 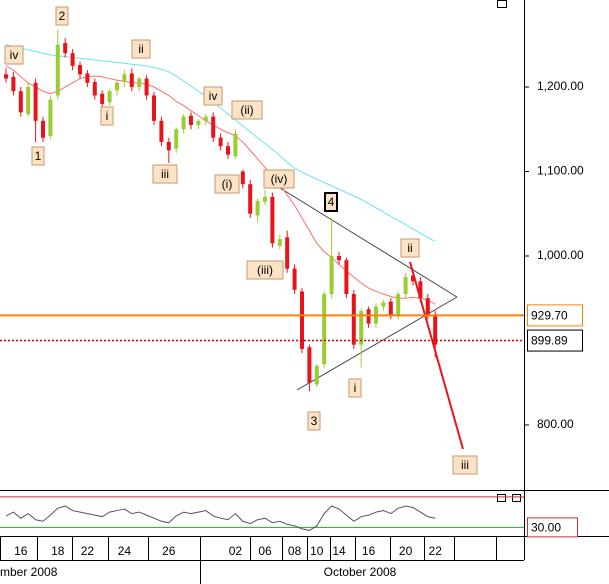 I want to click on wave-label: (iii), so click(x=265, y=270).